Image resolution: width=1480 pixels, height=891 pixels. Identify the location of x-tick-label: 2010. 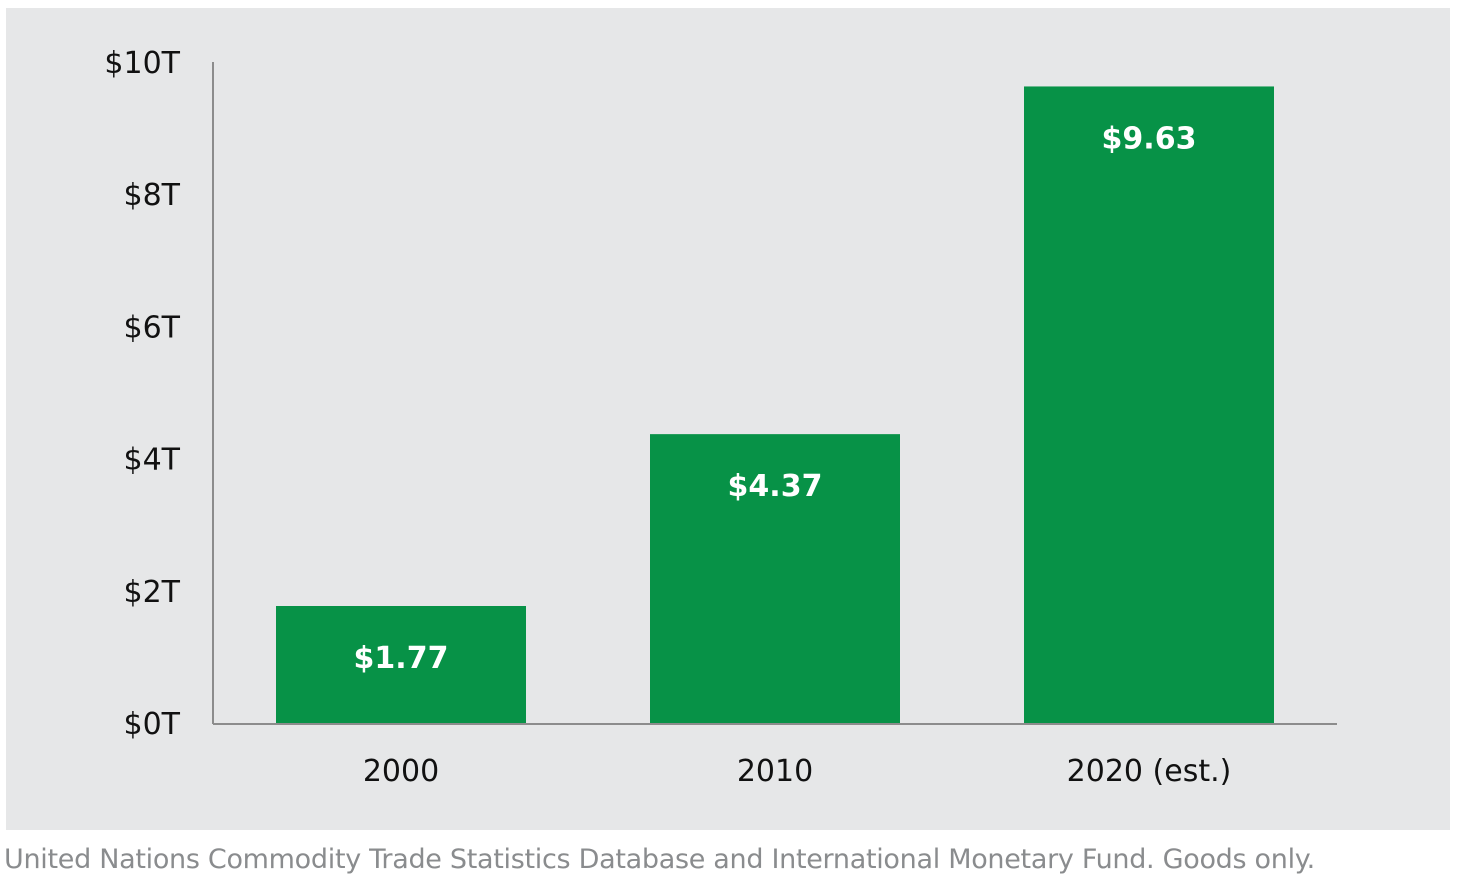
(775, 771).